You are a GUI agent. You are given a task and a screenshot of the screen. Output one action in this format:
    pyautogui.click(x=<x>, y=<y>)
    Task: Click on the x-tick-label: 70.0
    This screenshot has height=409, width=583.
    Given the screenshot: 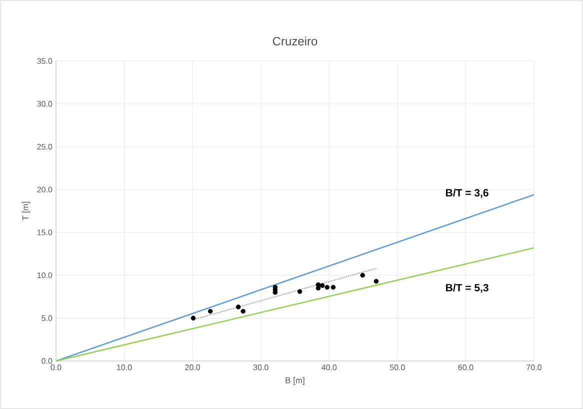 What is the action you would take?
    pyautogui.click(x=534, y=367)
    